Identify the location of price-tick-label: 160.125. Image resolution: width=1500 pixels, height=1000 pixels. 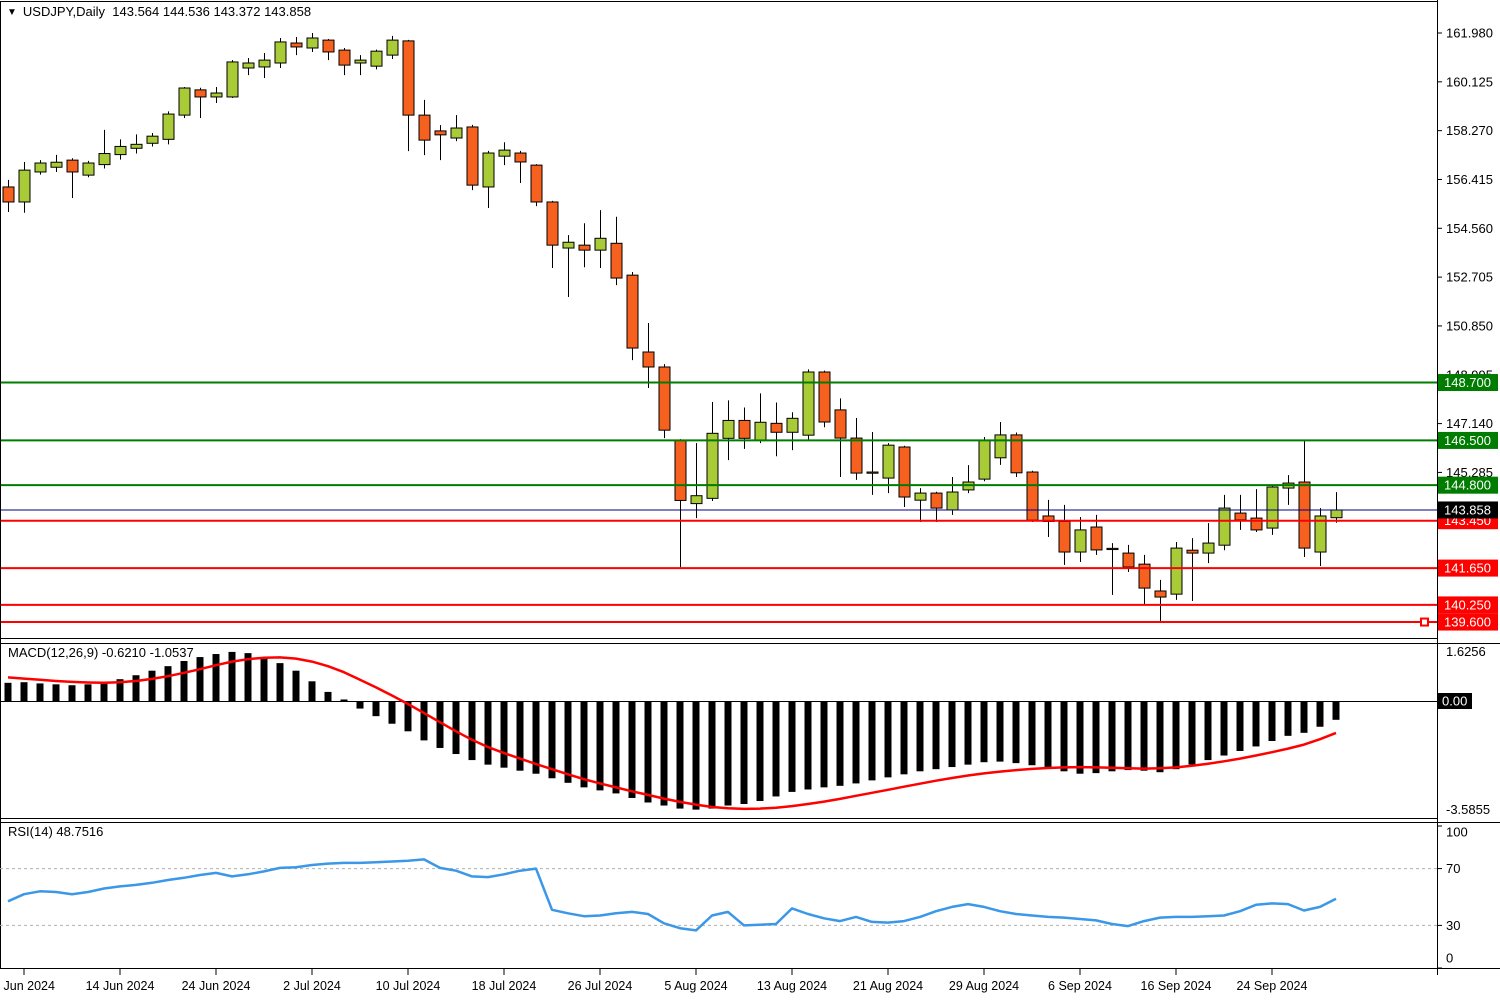
(1469, 81).